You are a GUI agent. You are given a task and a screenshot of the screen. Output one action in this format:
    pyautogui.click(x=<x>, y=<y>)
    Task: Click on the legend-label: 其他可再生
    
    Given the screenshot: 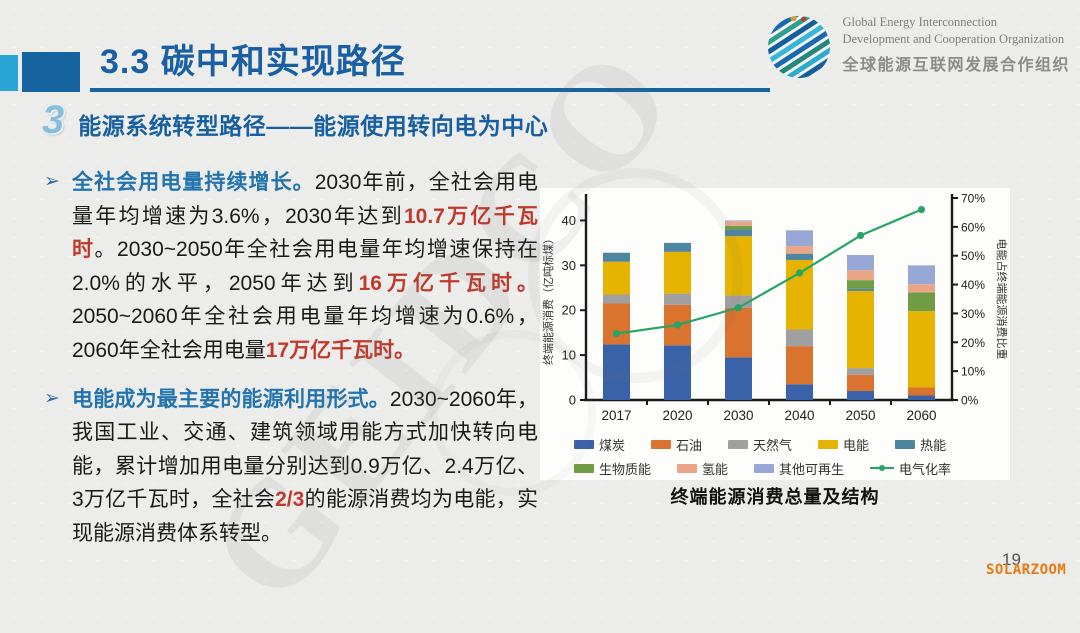 What is the action you would take?
    pyautogui.click(x=812, y=469)
    